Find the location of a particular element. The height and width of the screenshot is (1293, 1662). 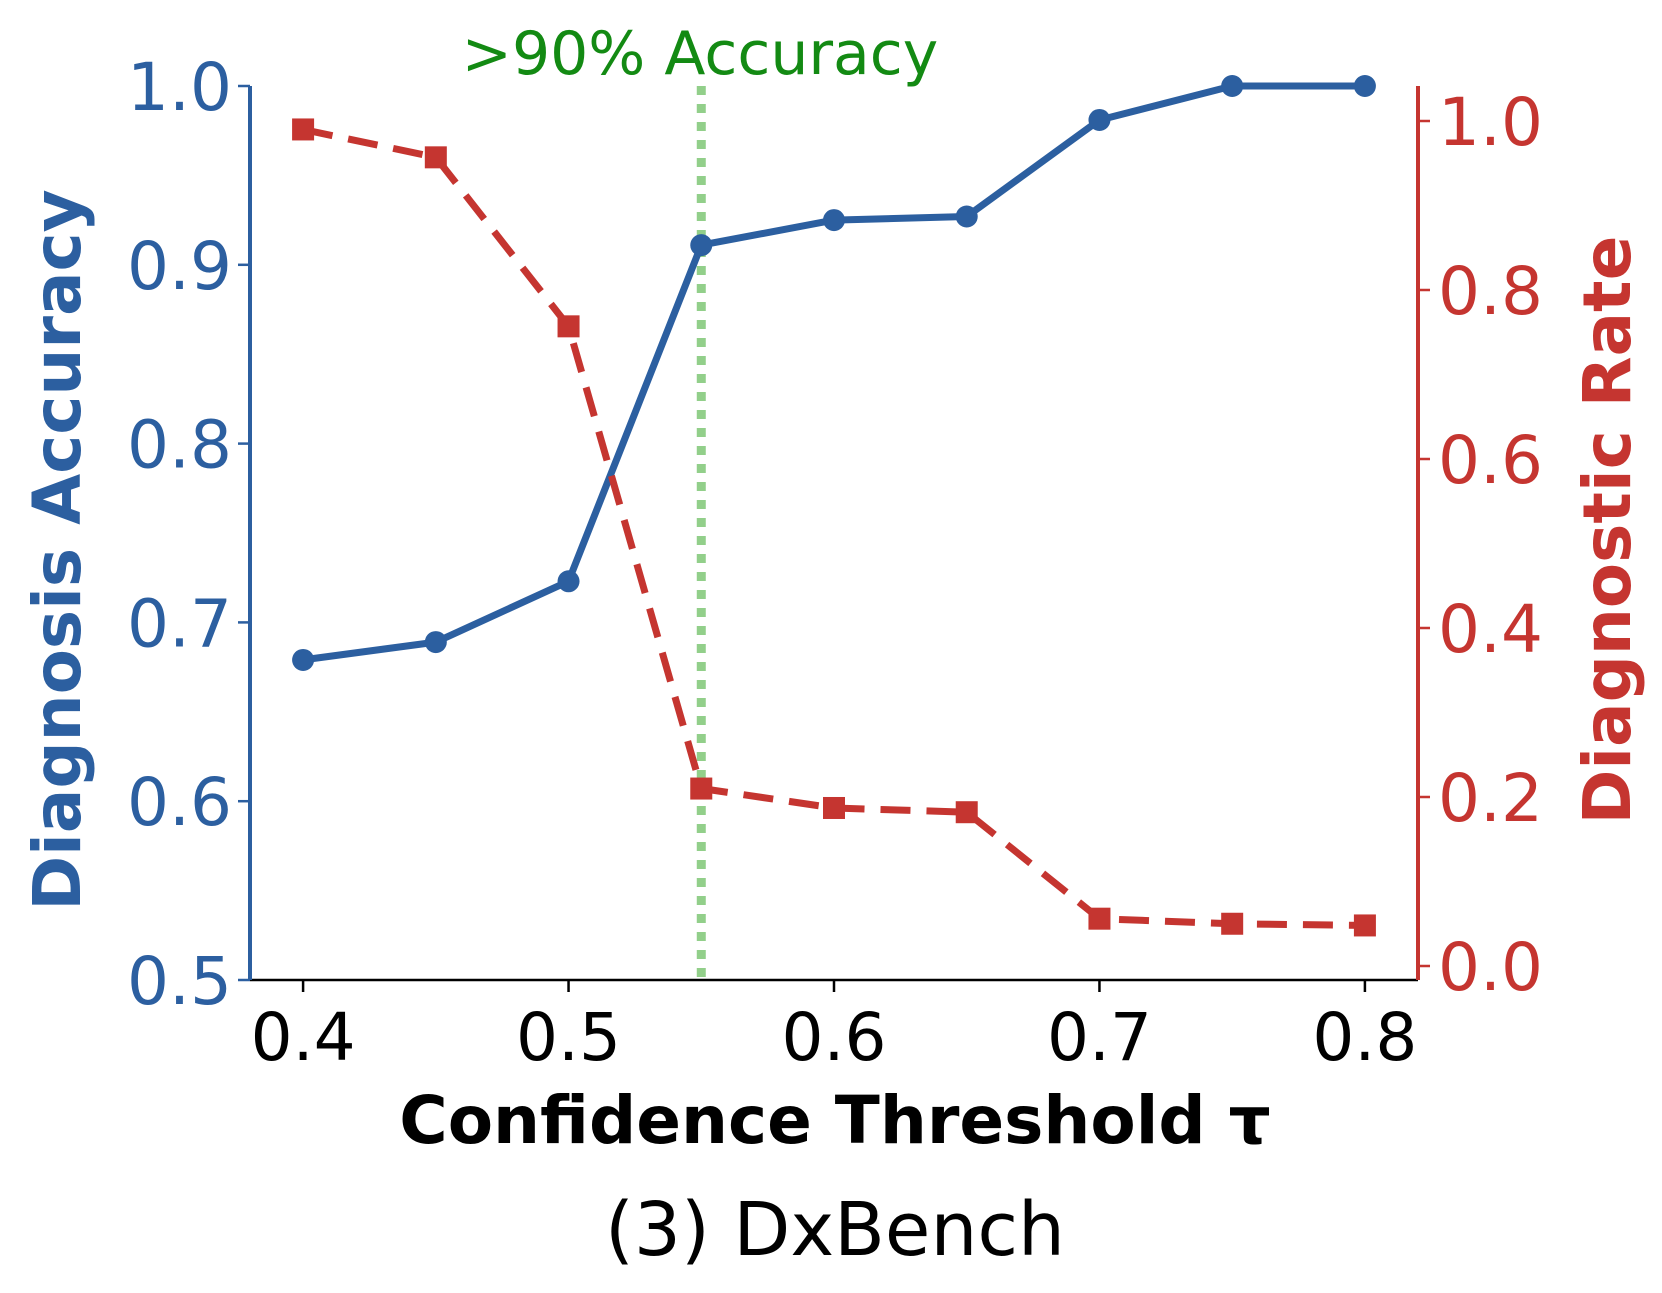

y-left-tick-label: 1.0 is located at coordinates (179, 87).